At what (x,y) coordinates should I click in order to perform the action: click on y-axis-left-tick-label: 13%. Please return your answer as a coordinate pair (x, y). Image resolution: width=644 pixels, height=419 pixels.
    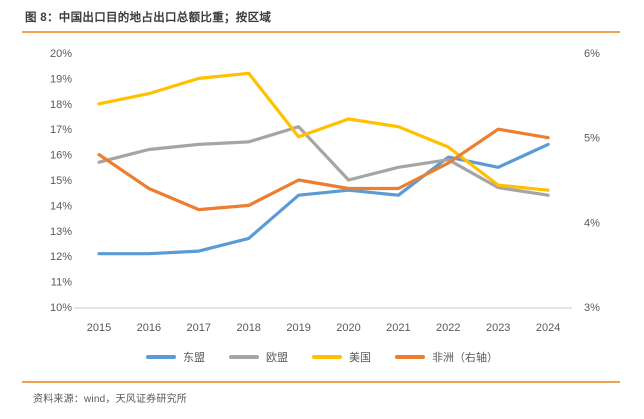
    Looking at the image, I should click on (61, 232).